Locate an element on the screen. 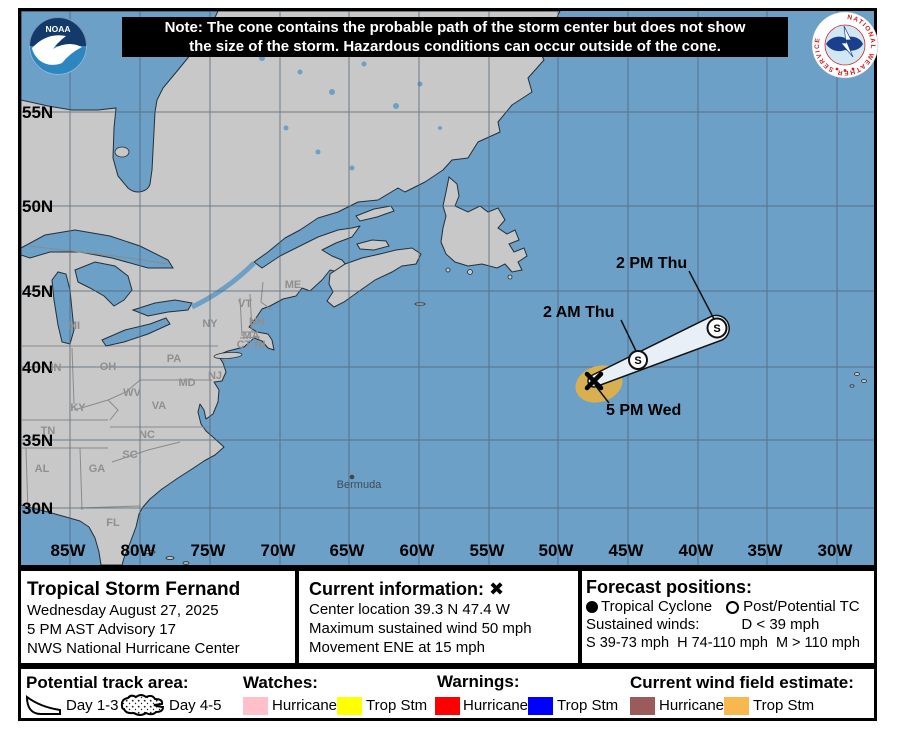 This screenshot has height=736, width=897. day13-label: Day 1-3 is located at coordinates (92, 705).